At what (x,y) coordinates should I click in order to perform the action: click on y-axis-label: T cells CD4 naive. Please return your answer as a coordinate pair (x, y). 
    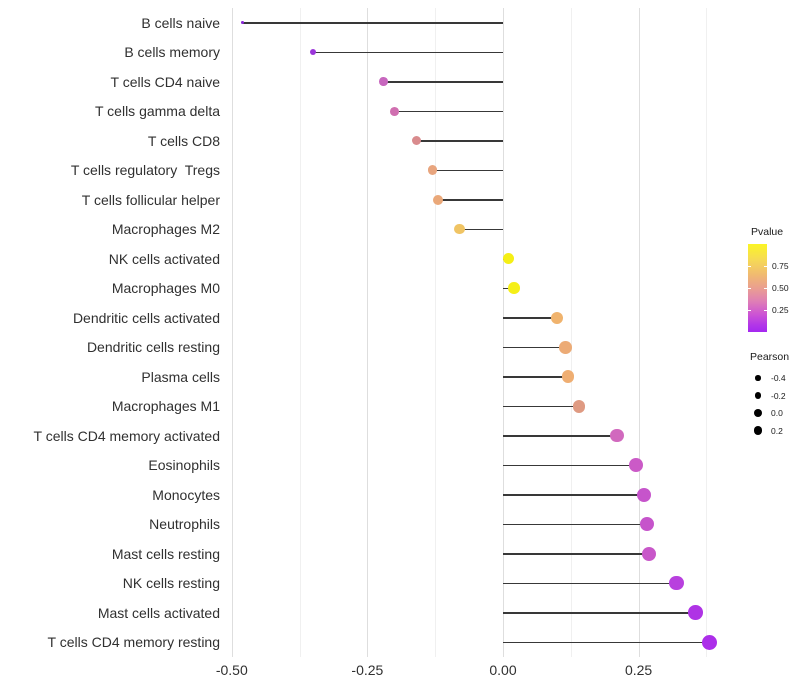
    Looking at the image, I should click on (165, 81).